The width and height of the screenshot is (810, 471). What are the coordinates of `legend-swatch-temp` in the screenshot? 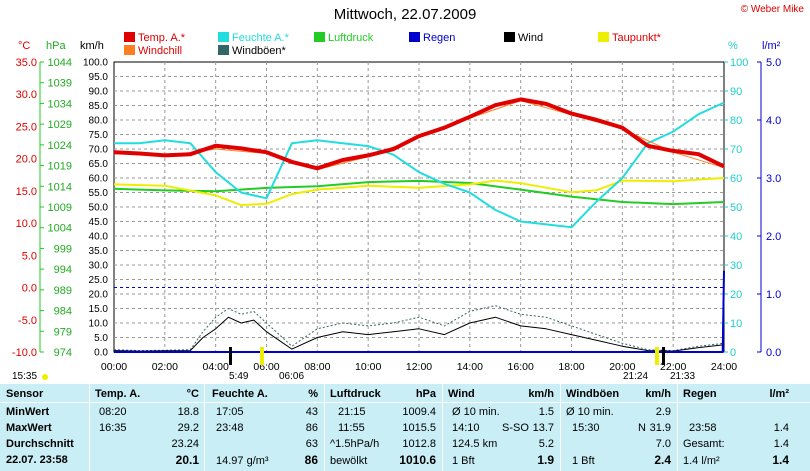 It's located at (129, 37).